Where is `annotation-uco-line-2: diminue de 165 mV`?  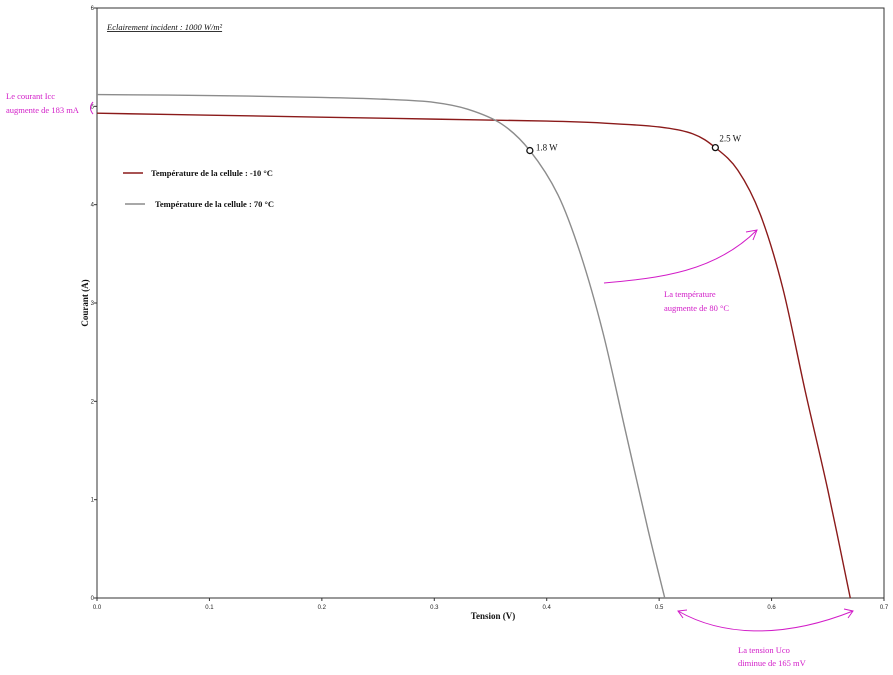 annotation-uco-line-2: diminue de 165 mV is located at coordinates (772, 663).